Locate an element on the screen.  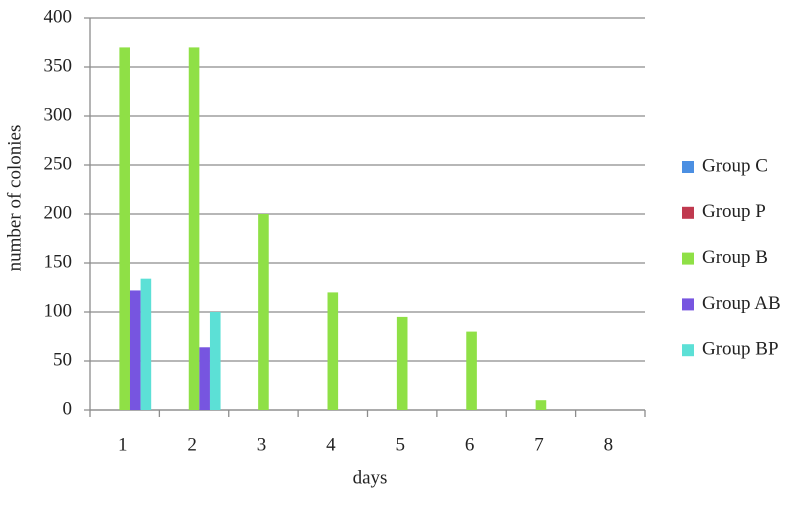
legend-label: Group C is located at coordinates (735, 165).